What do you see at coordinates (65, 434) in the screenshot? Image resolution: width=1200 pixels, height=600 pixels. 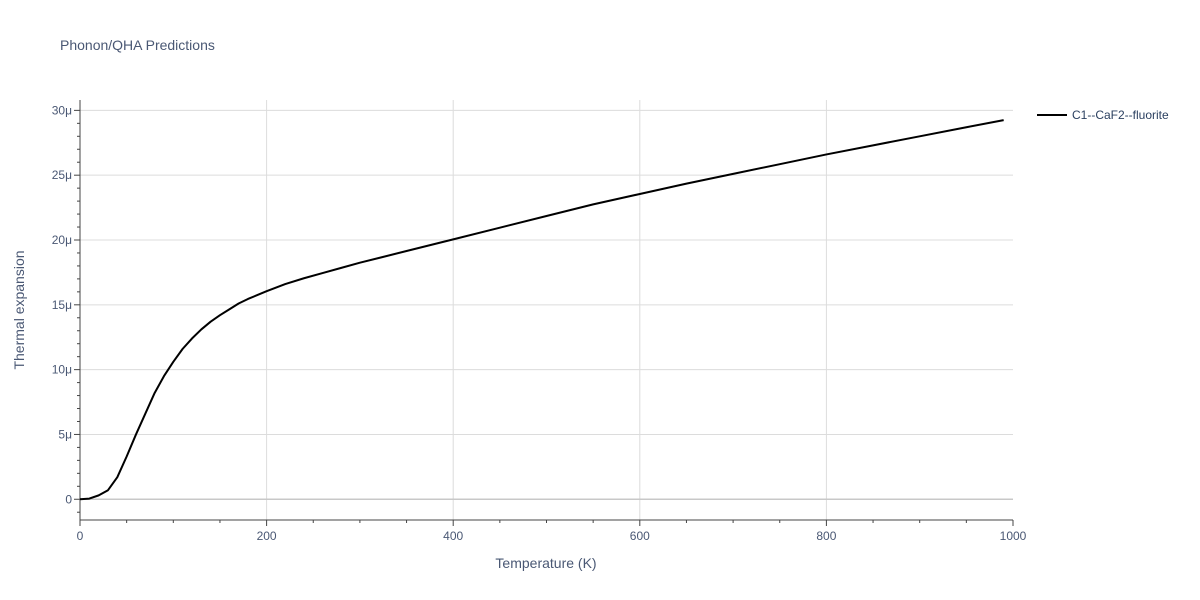 I see `y-tick-label: 5μ` at bounding box center [65, 434].